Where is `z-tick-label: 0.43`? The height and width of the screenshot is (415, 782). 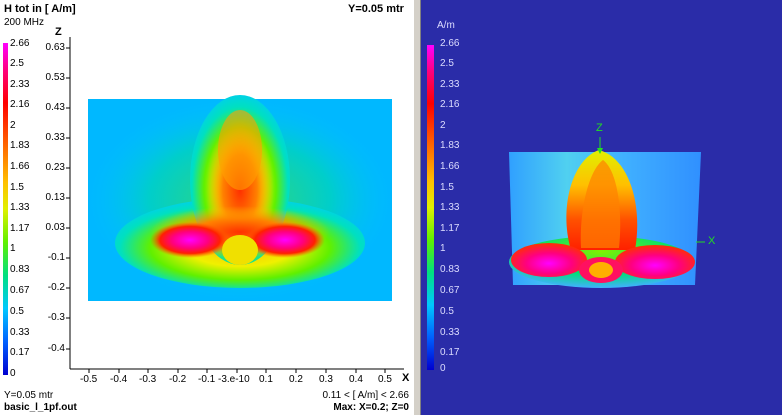
z-tick-label: 0.43 is located at coordinates (55, 107).